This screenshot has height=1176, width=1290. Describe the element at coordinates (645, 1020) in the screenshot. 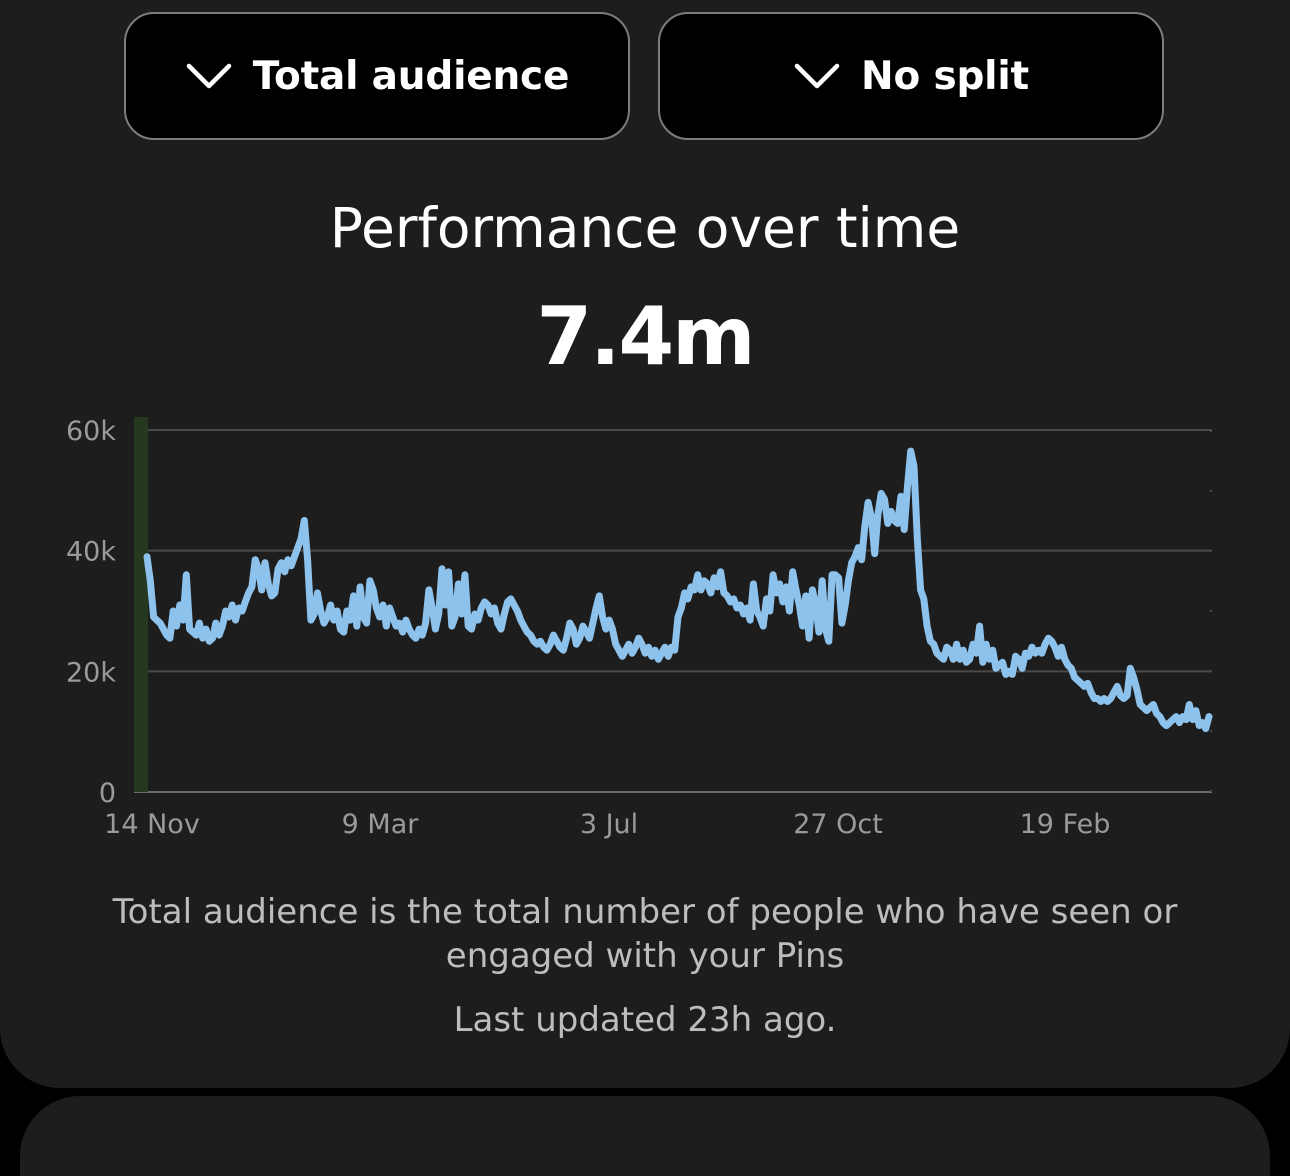

I see `last-updated-text: Last updated 23h ago.` at that location.